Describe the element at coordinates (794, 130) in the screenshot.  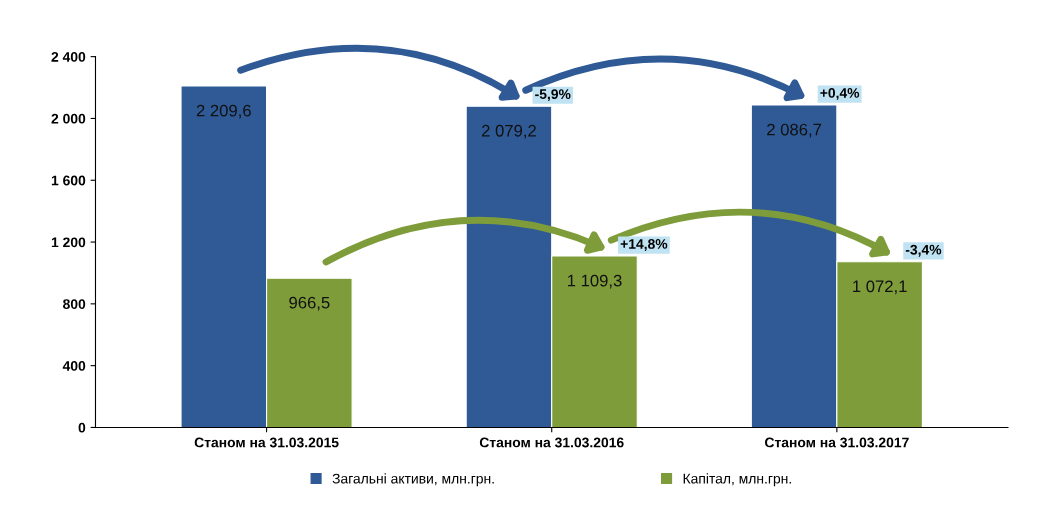
I see `data-label: 2 086,7` at that location.